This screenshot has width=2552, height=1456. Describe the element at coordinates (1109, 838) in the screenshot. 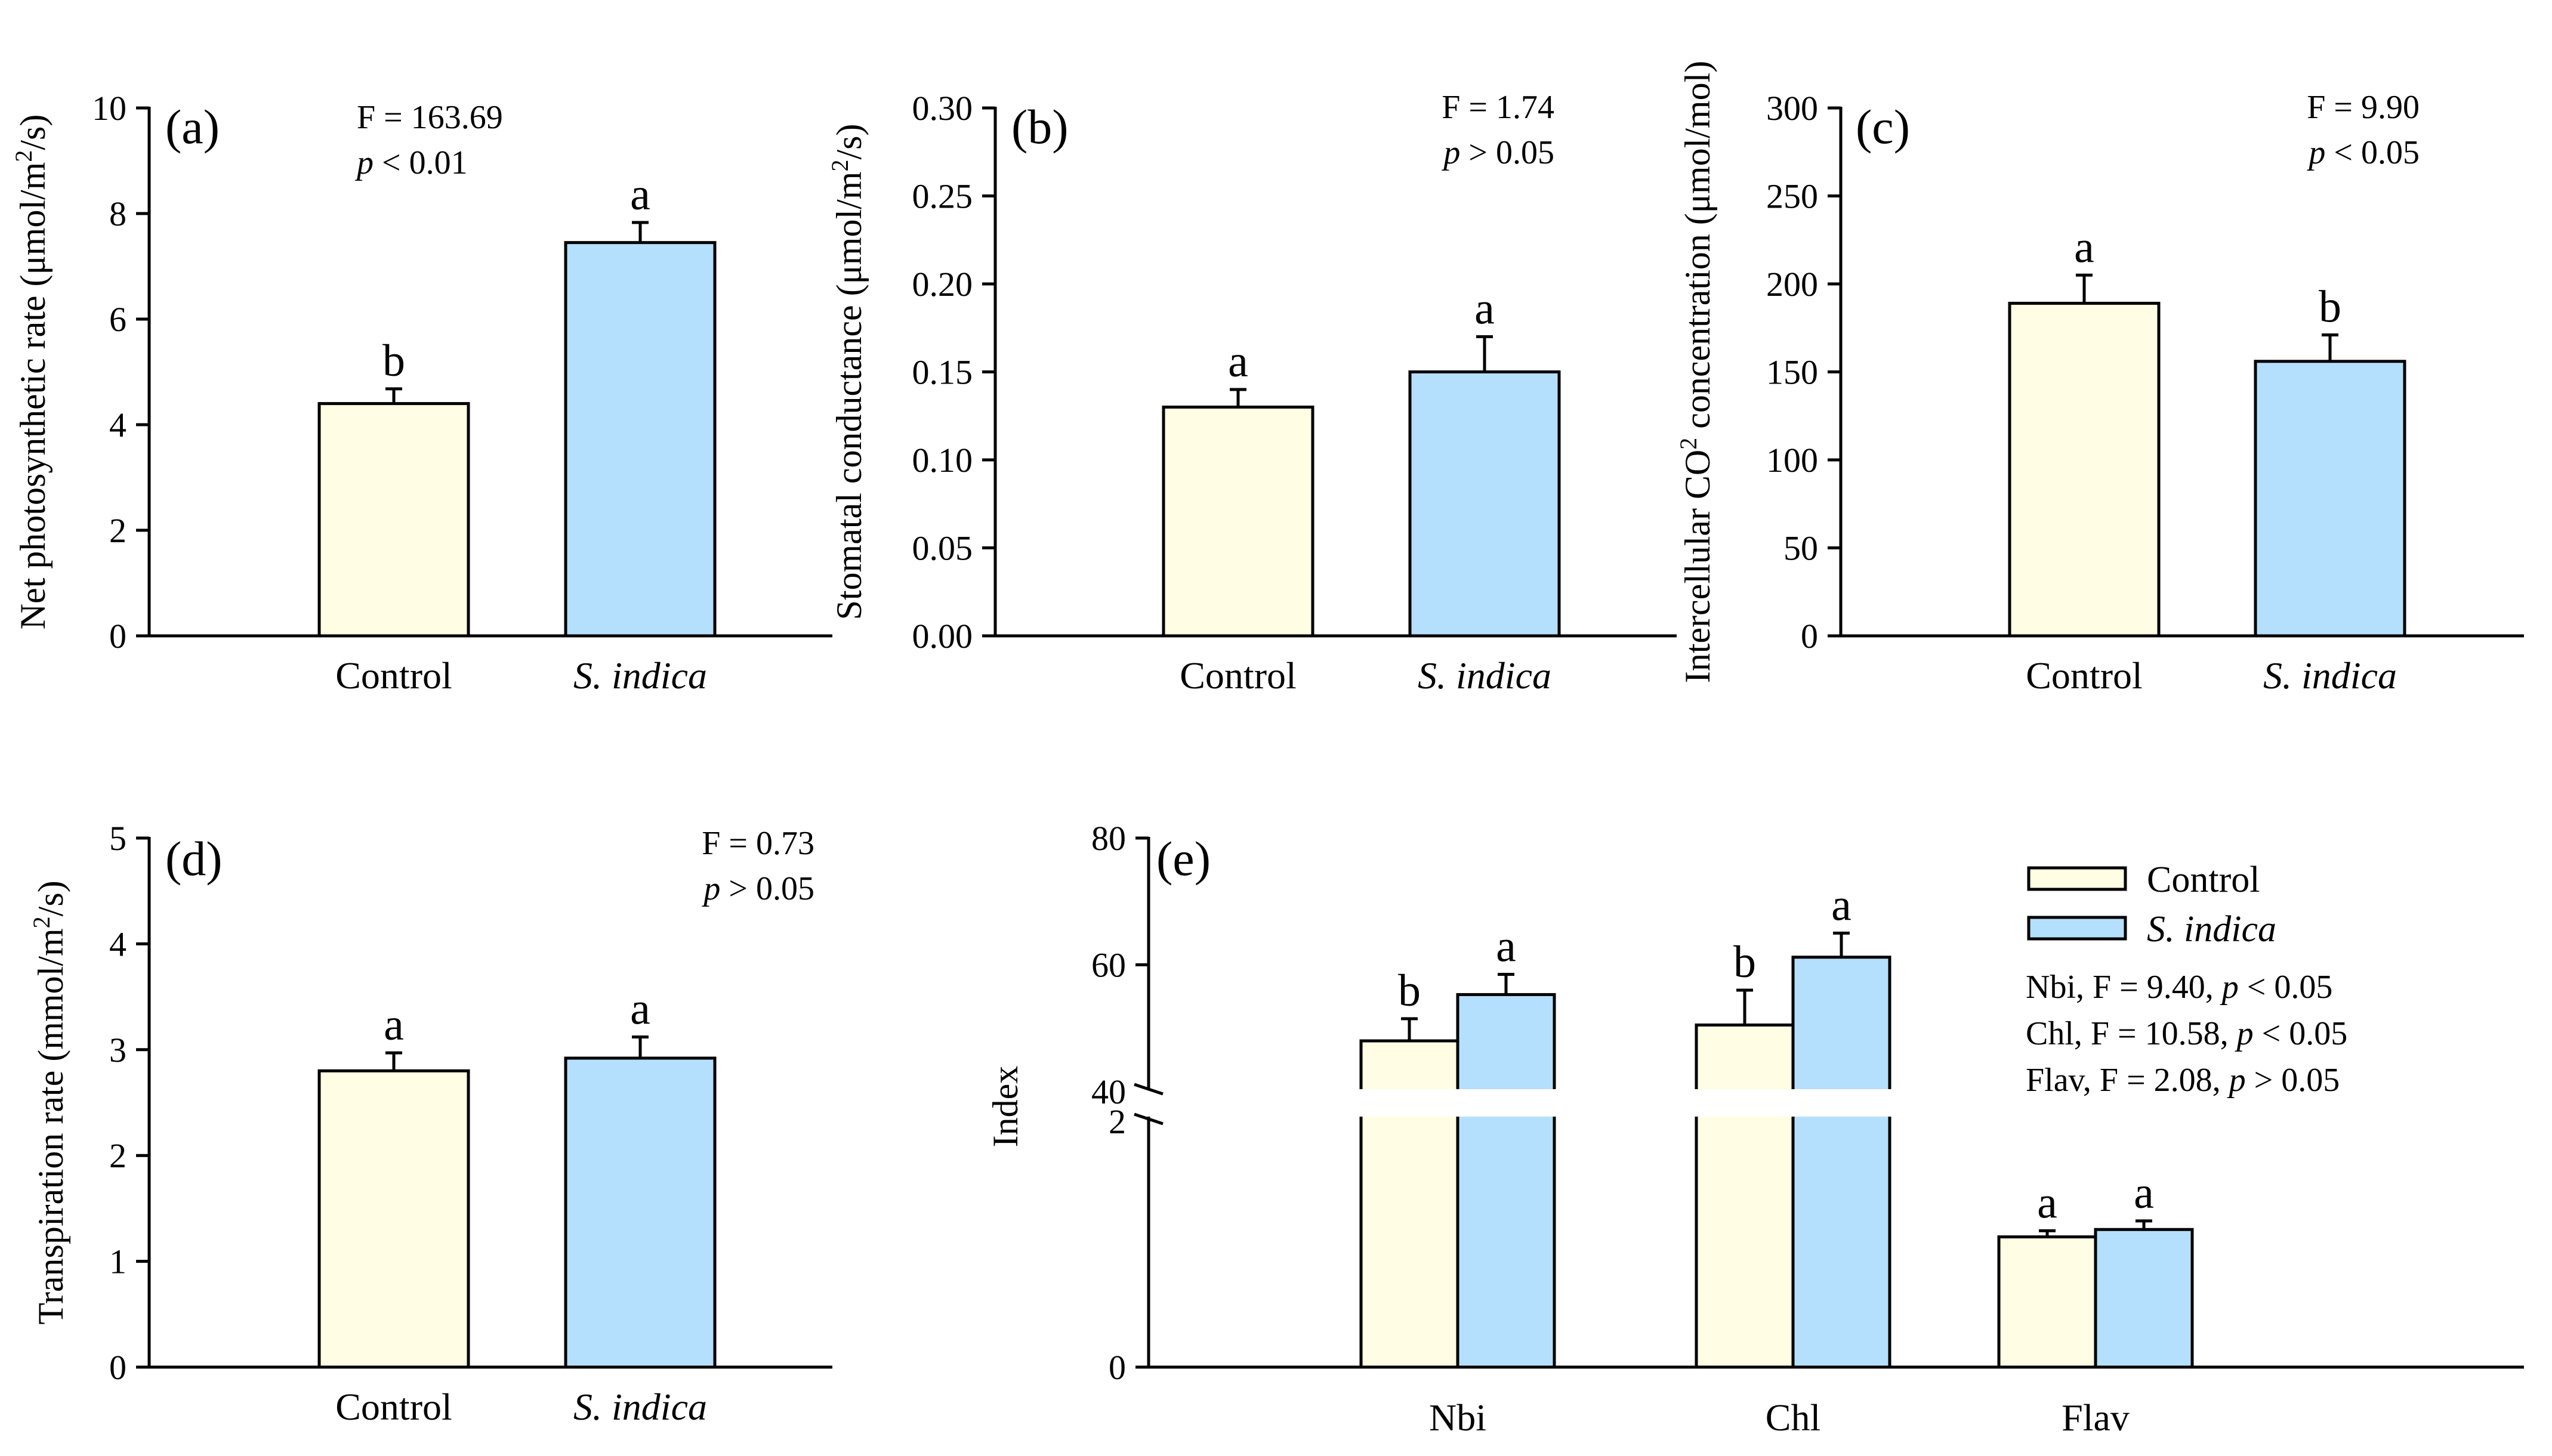

I see `y-tick-label: 80` at that location.